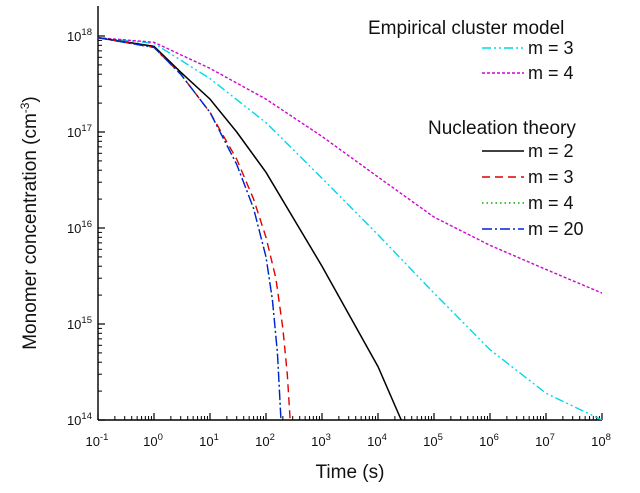 This screenshot has width=640, height=493. Describe the element at coordinates (601, 440) in the screenshot. I see `x-tick-label: 10⁸` at that location.